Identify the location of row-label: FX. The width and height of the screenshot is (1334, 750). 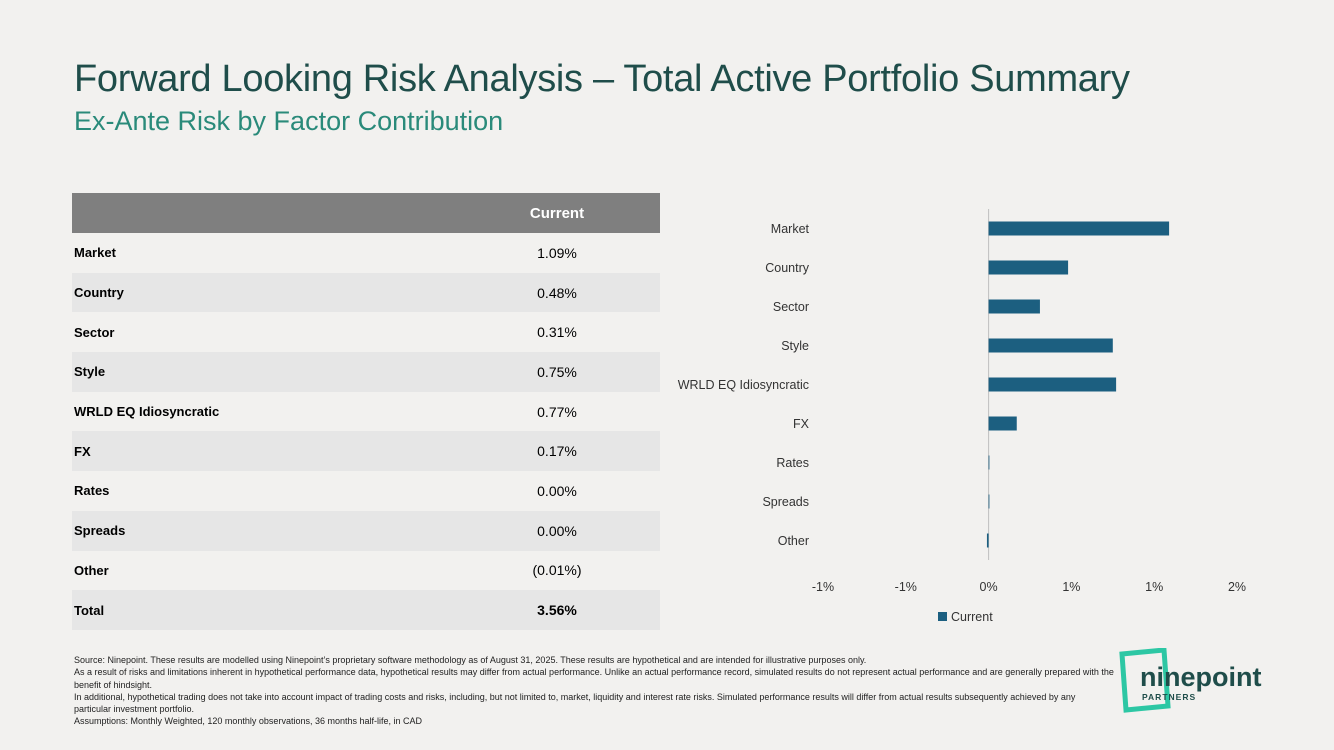
(203, 451).